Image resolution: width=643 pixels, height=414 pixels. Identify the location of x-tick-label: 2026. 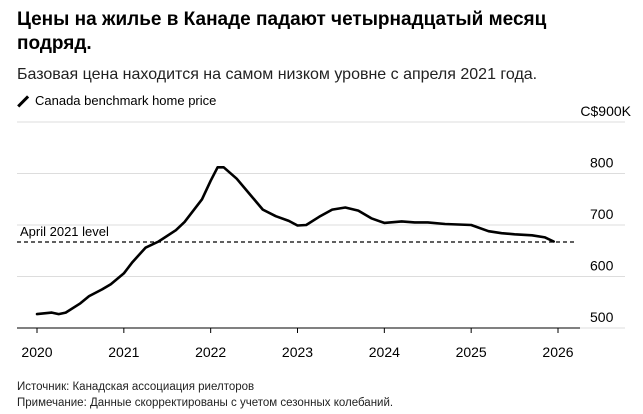
(557, 352).